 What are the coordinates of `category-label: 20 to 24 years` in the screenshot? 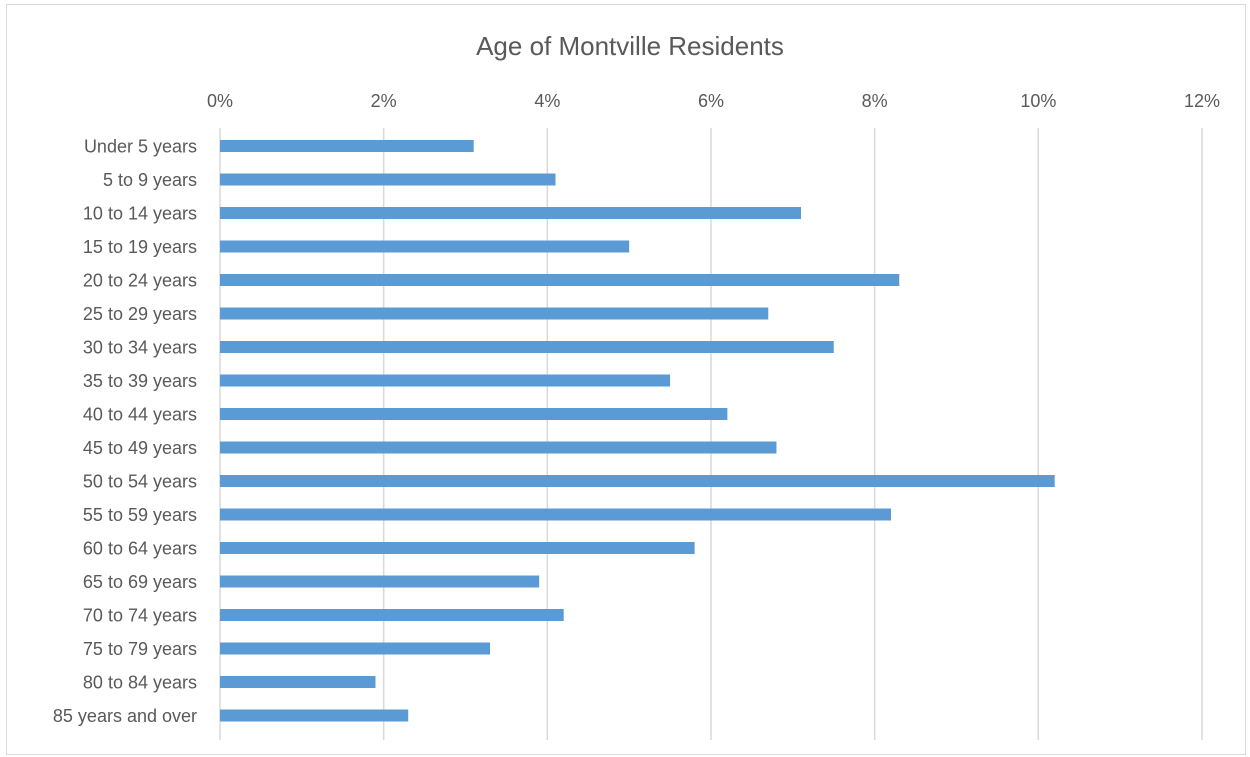 It's located at (140, 281).